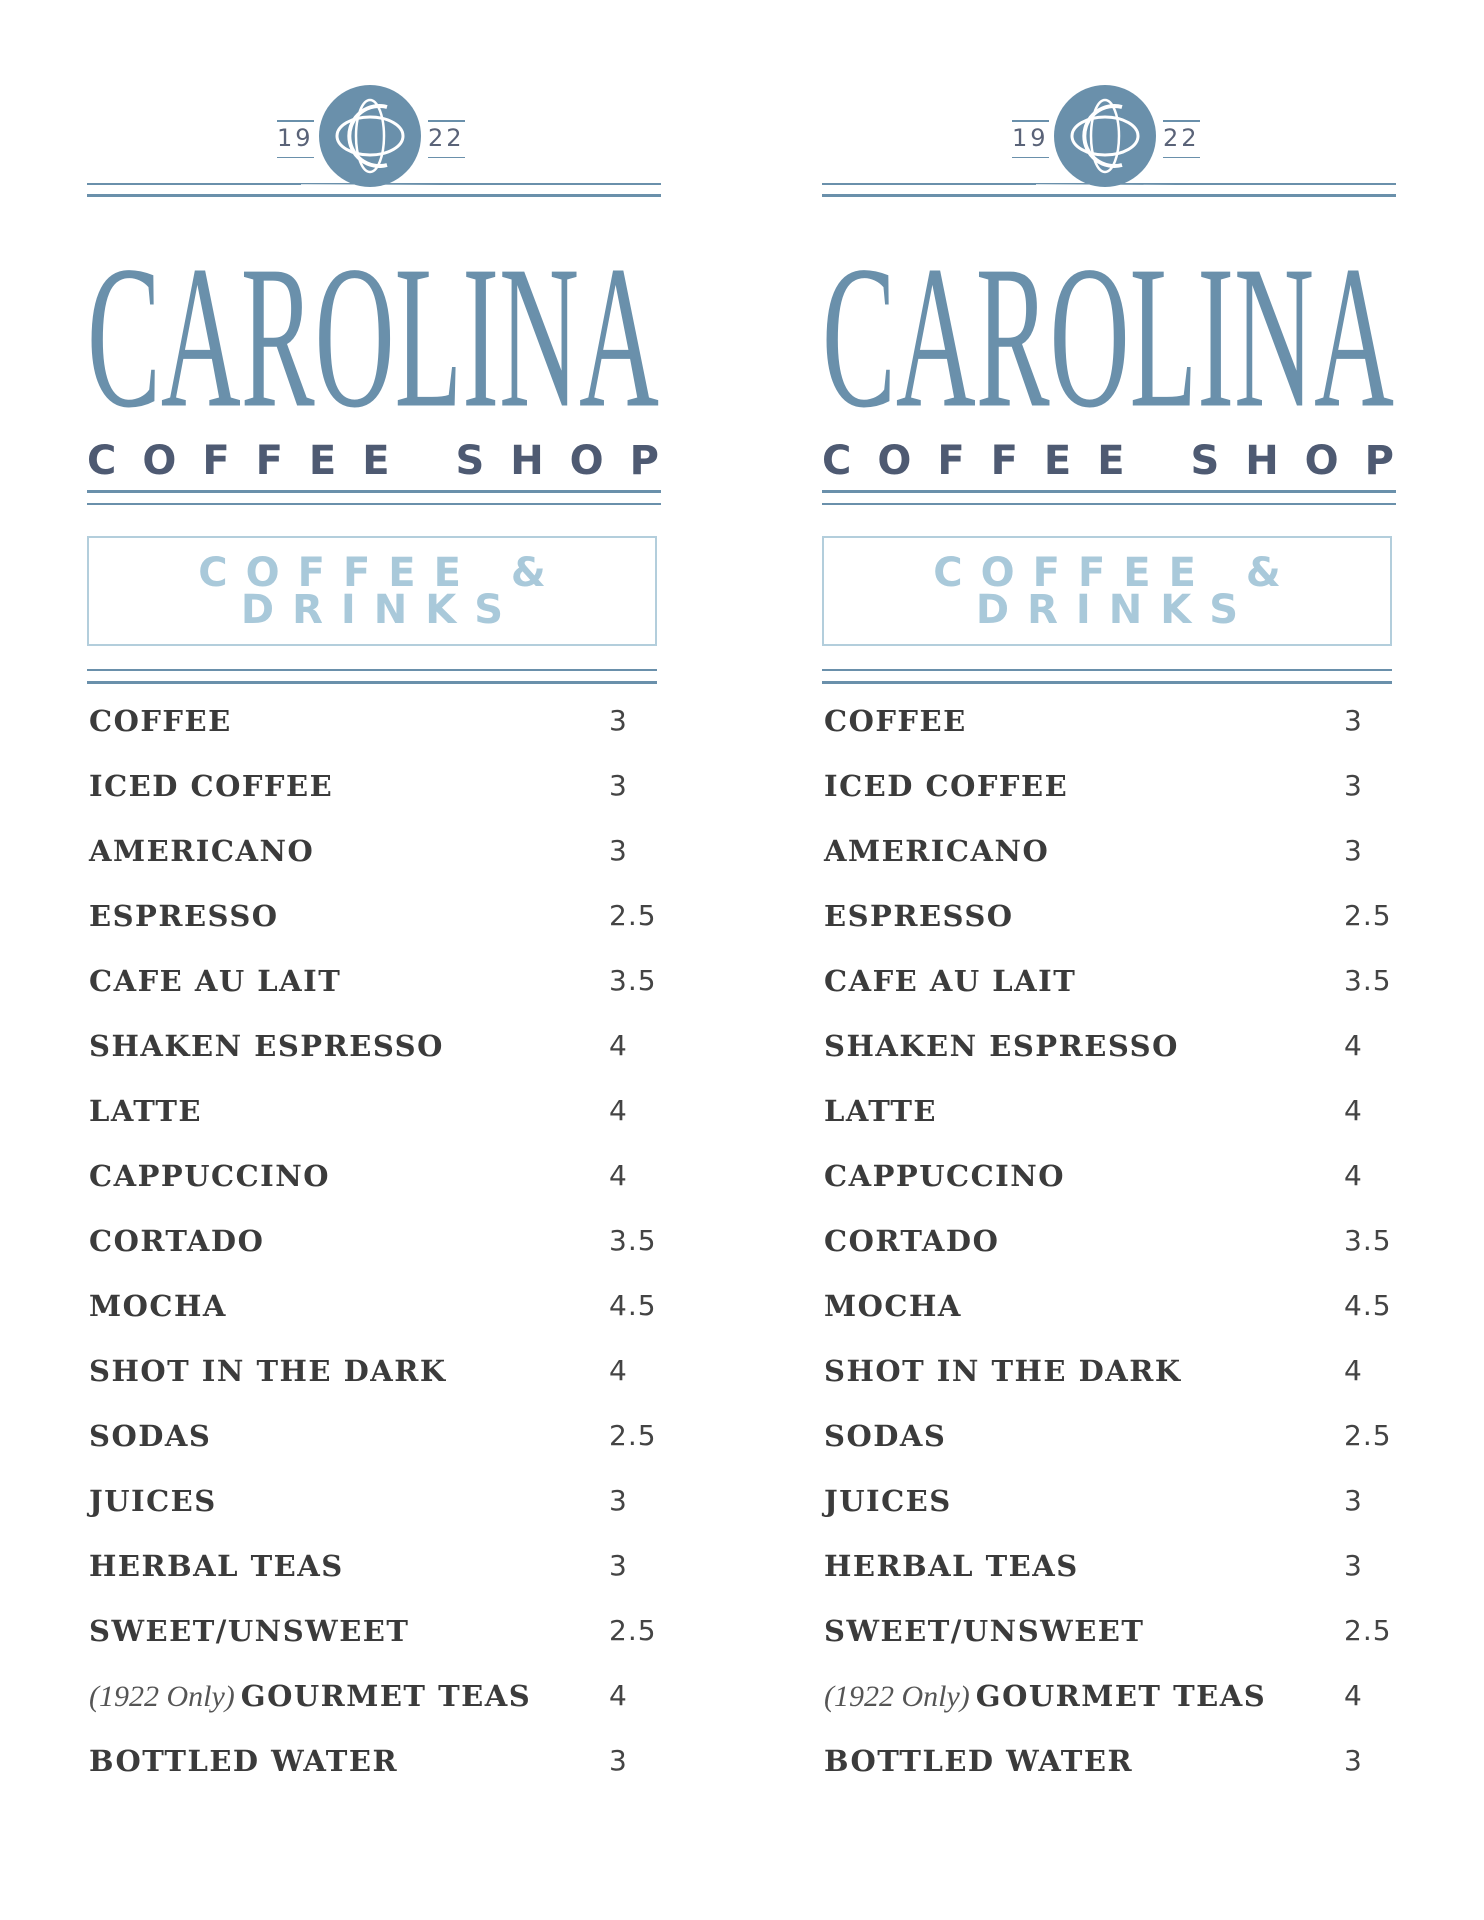 The width and height of the screenshot is (1484, 1920). Describe the element at coordinates (881, 1111) in the screenshot. I see `menu-item-label: LATTE` at that location.